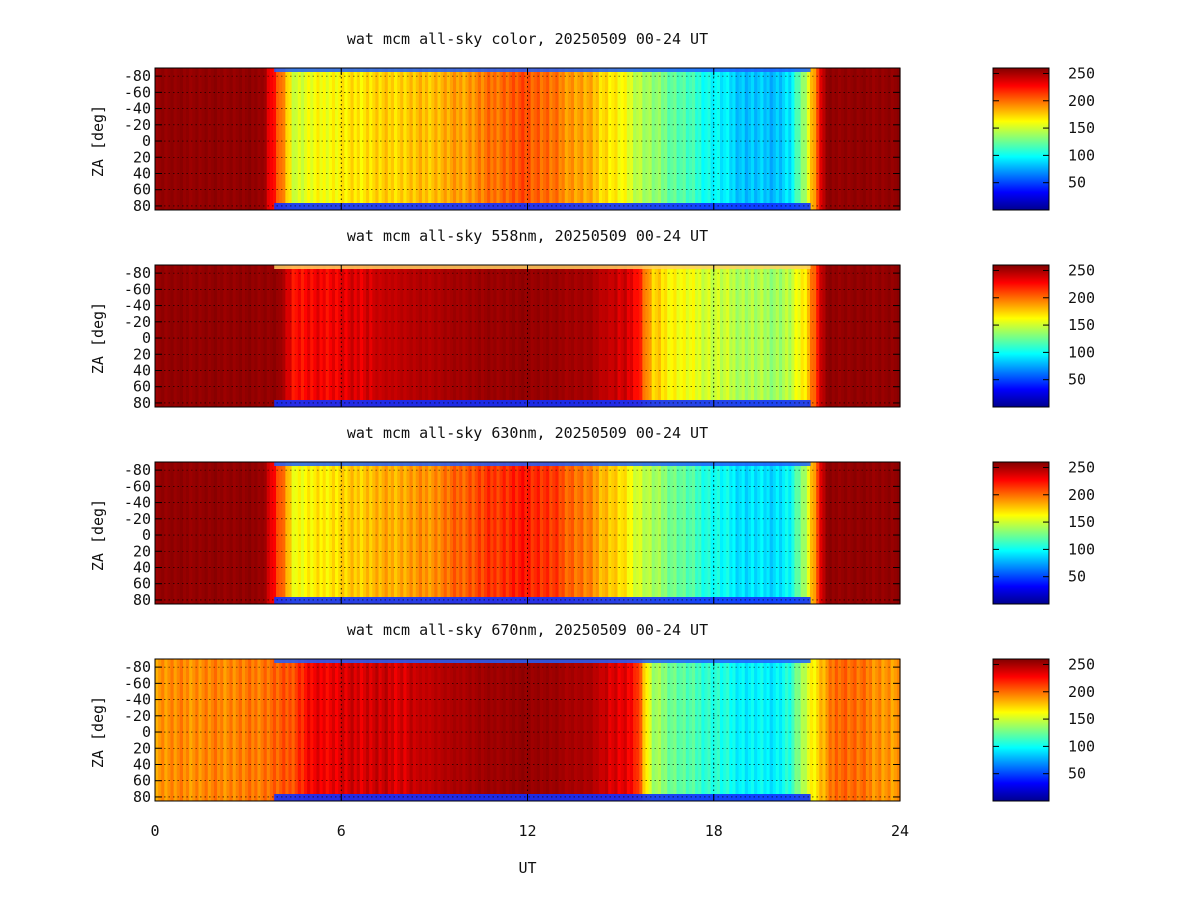  I want to click on y-tick-label: 40, so click(142, 173).